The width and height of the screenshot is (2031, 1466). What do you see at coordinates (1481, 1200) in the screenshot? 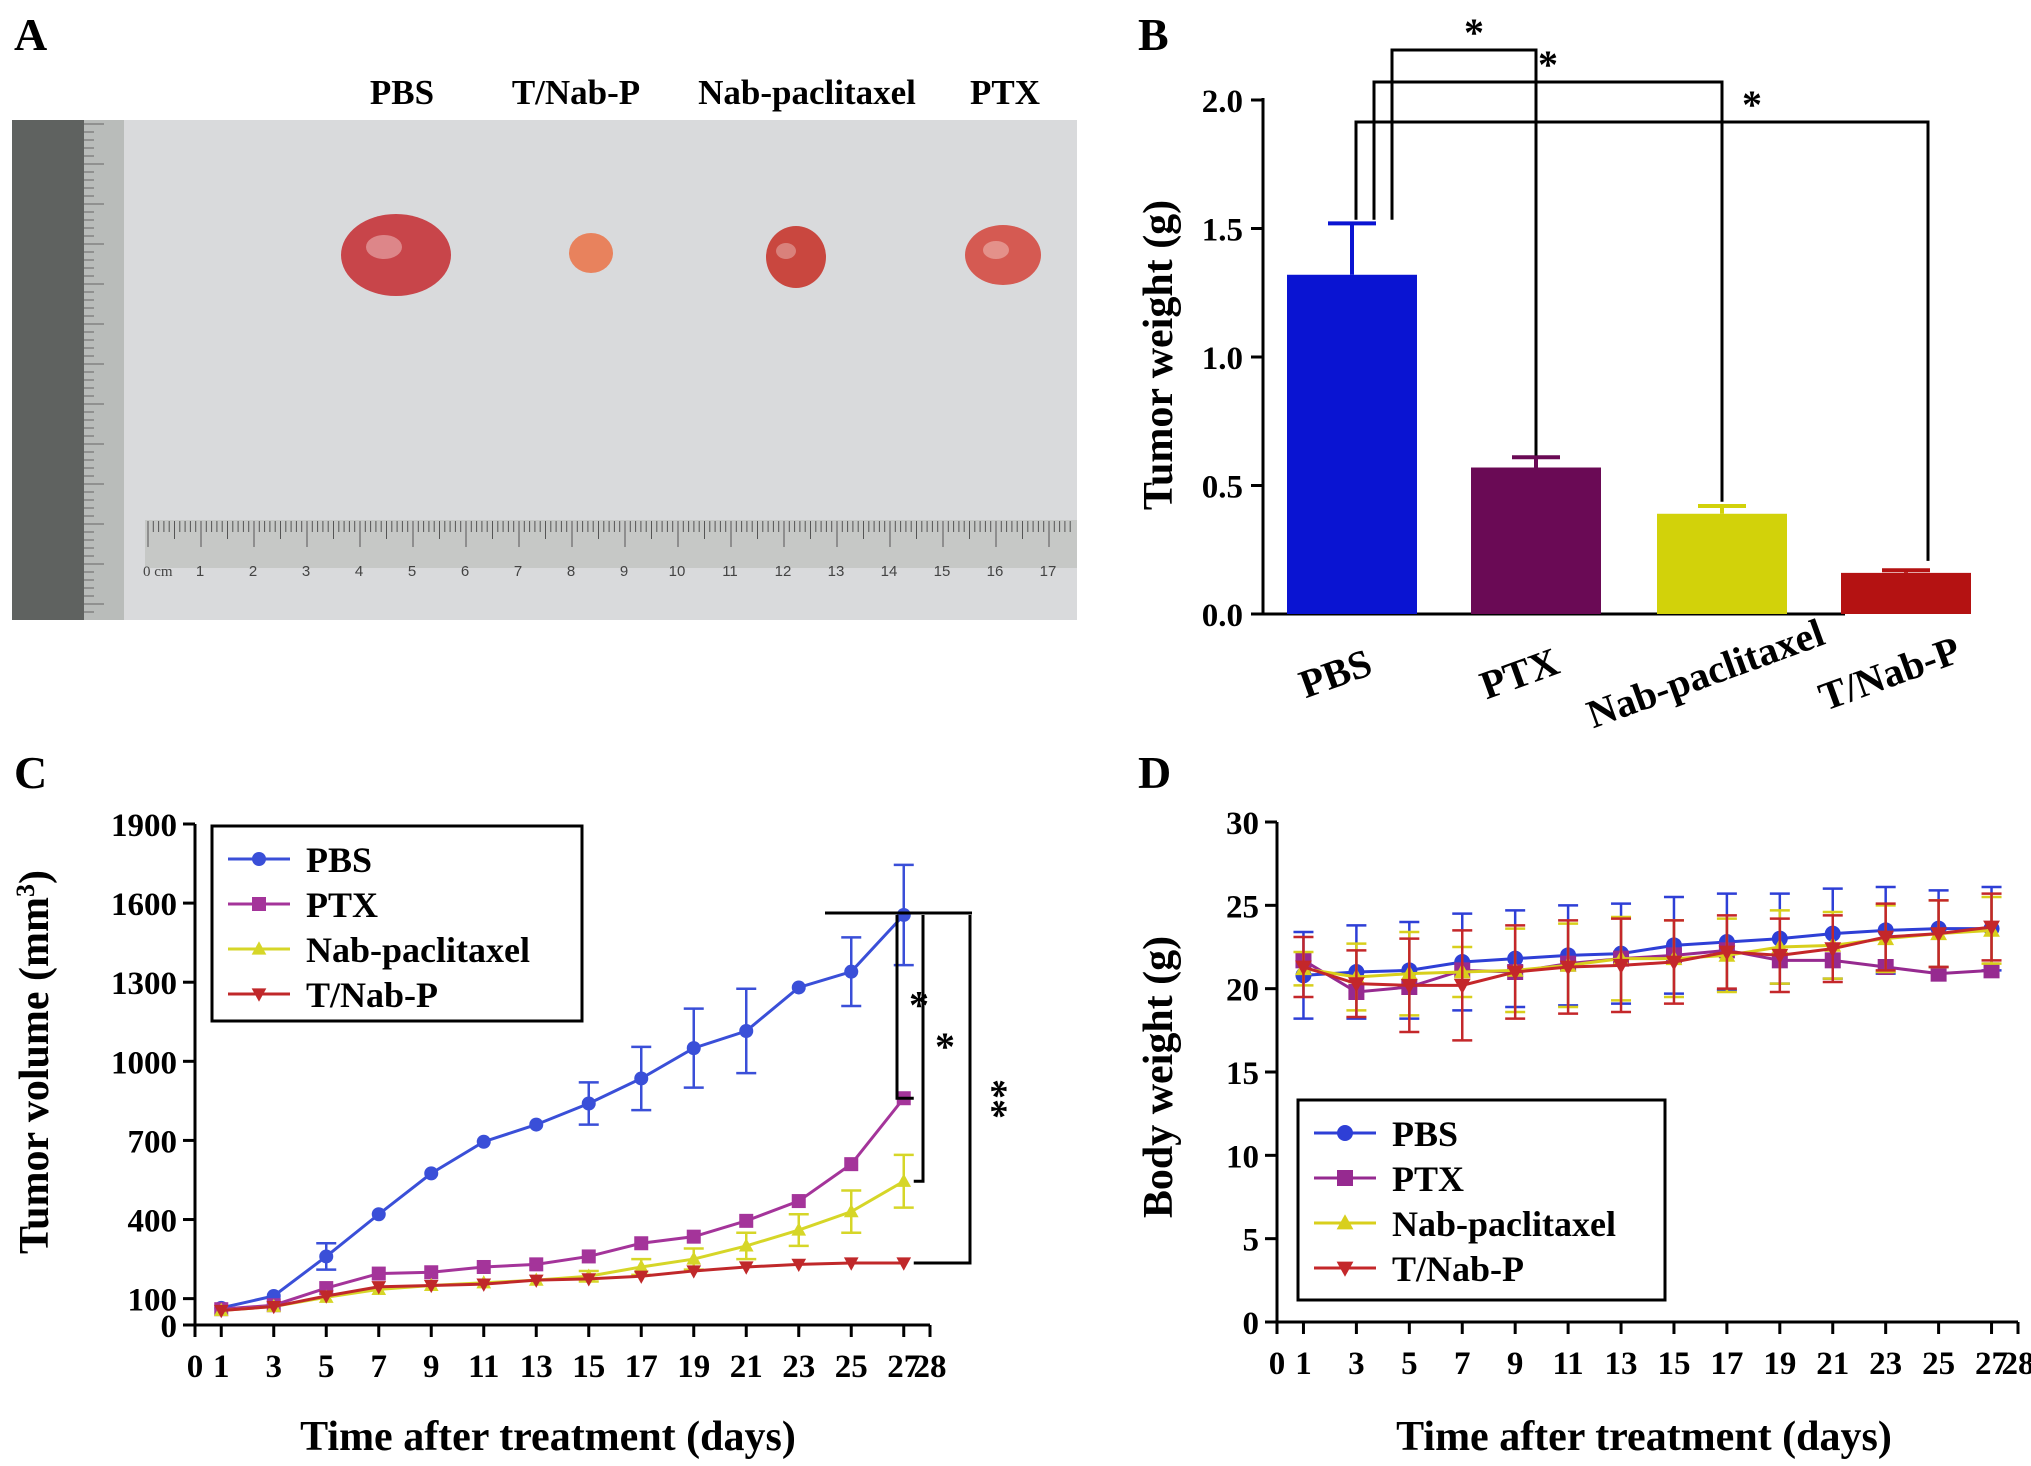
I see `panel-d-legend: PBS PTX Nab-paclitaxel T/Nab-P` at bounding box center [1481, 1200].